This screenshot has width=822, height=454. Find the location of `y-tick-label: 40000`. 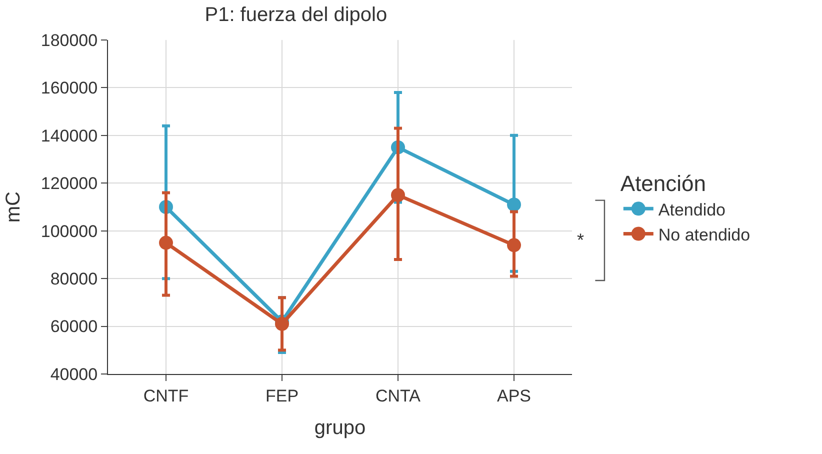

y-tick-label: 40000 is located at coordinates (74, 374).